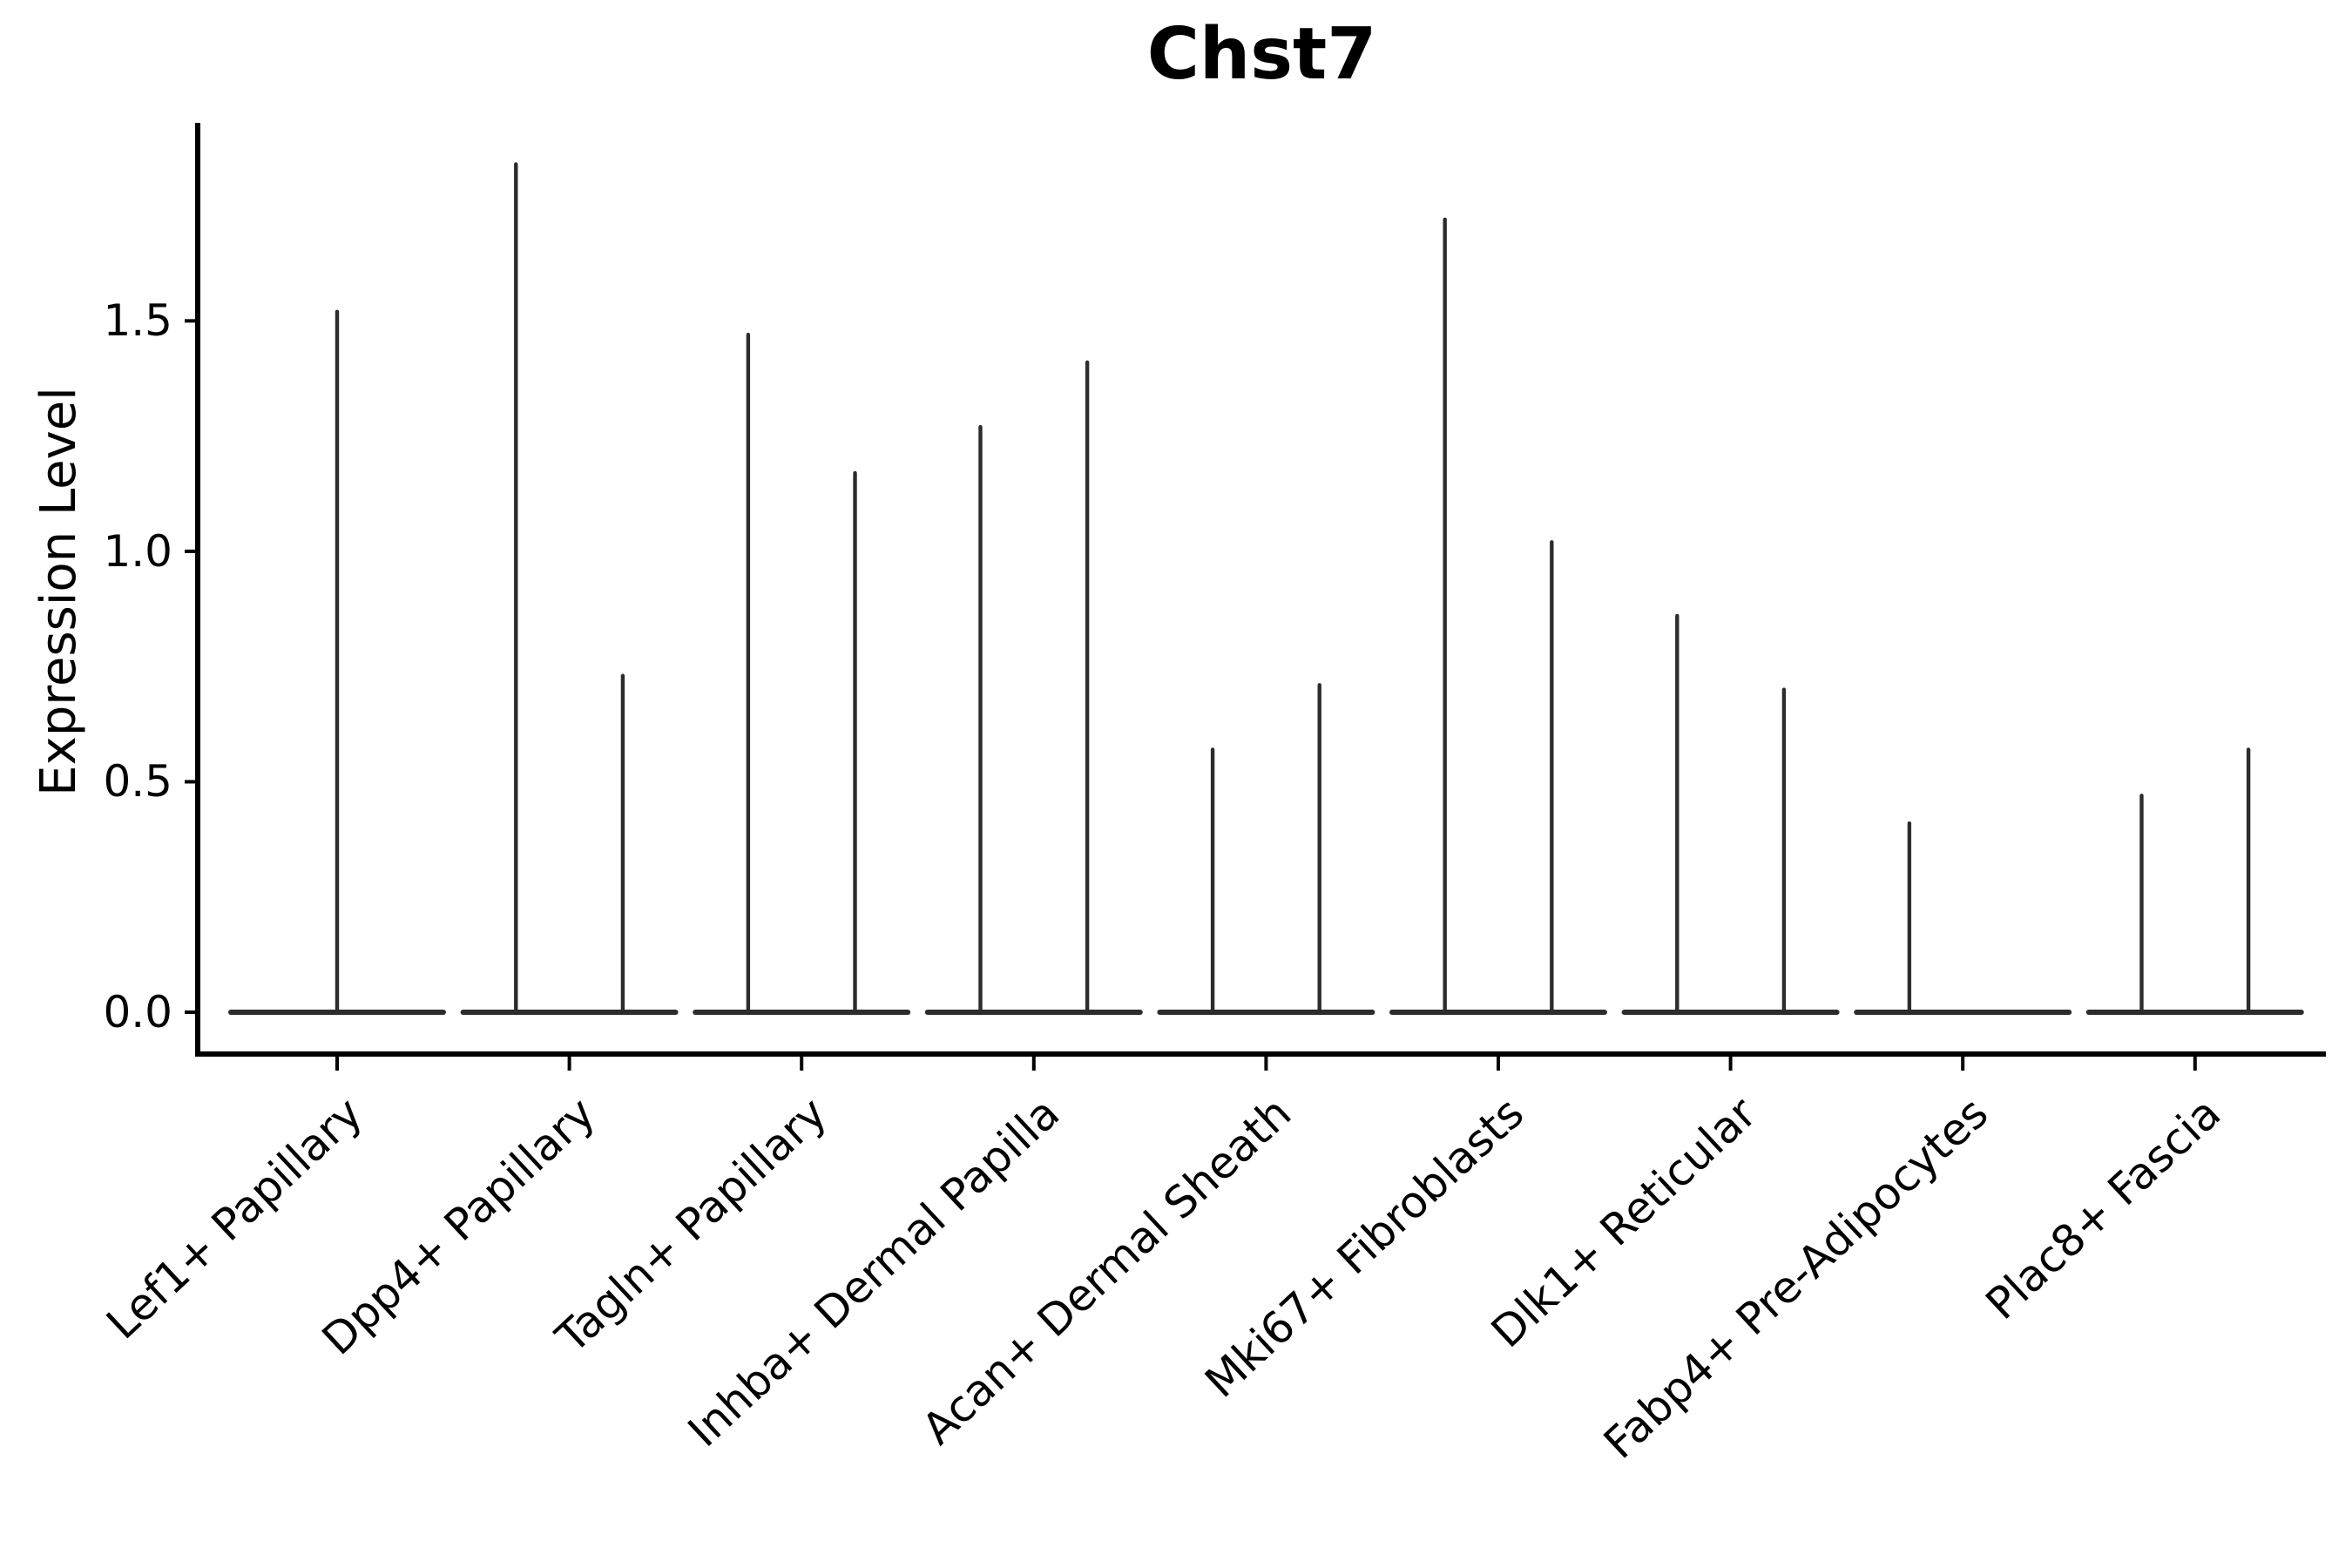 Image resolution: width=2352 pixels, height=1568 pixels. I want to click on y-tick-label: 1.5, so click(137, 321).